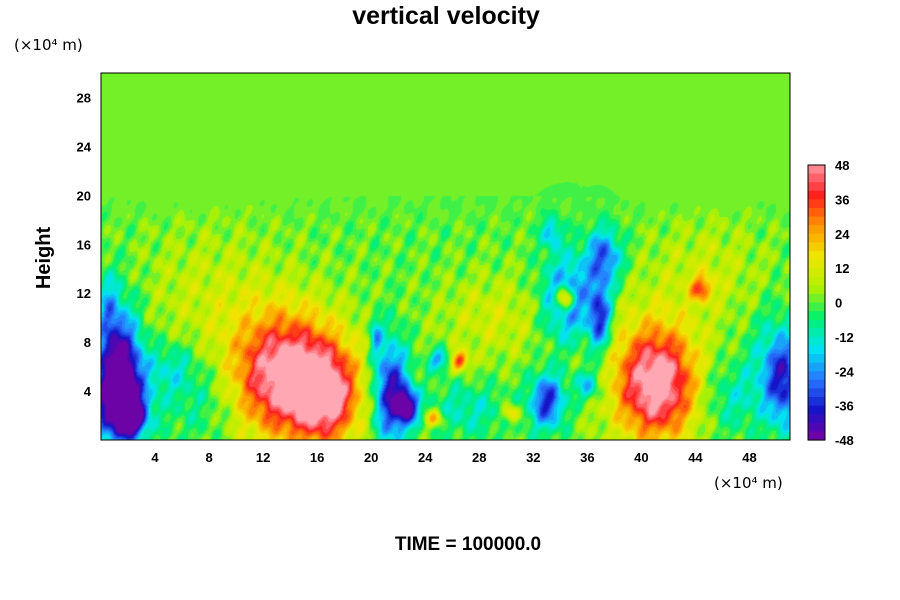 Image resolution: width=900 pixels, height=600 pixels. Describe the element at coordinates (845, 303) in the screenshot. I see `colorbar-ticks: 48 36 24 12 0 -12 -24 -36 -48` at that location.